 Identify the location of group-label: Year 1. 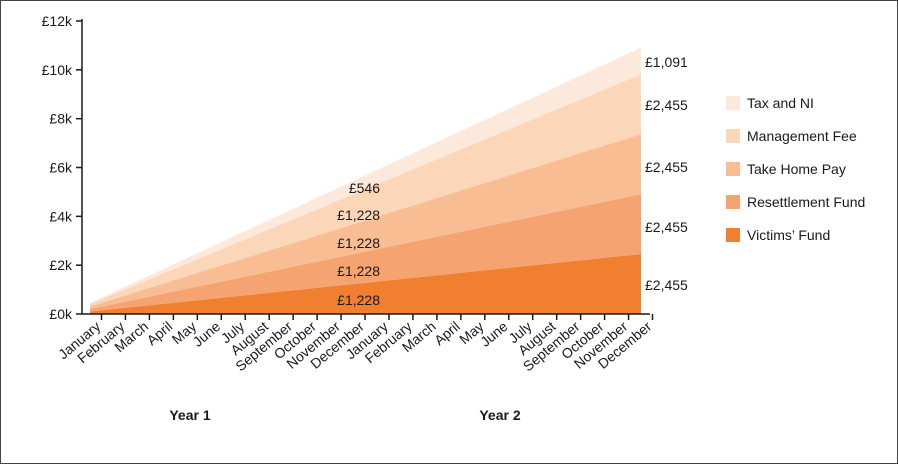
(189, 415).